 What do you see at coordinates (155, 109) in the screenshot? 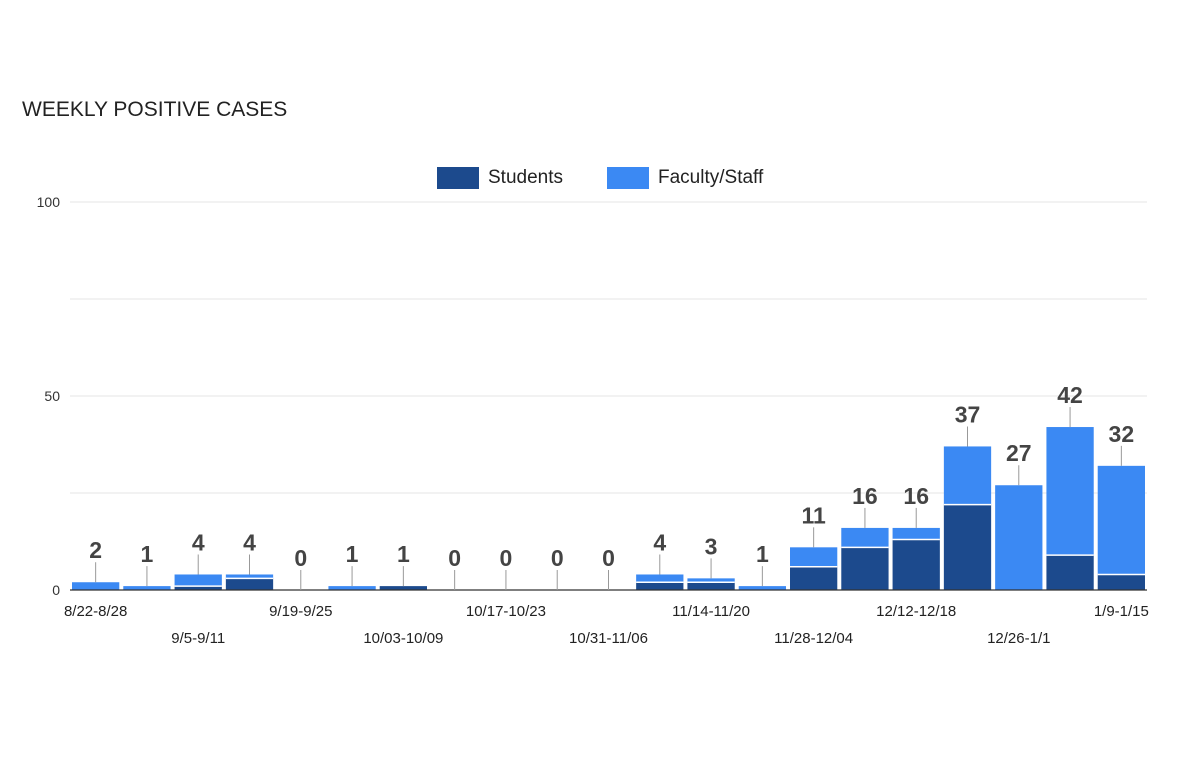
I see `chart-title: WEEKLY POSITIVE CASES` at bounding box center [155, 109].